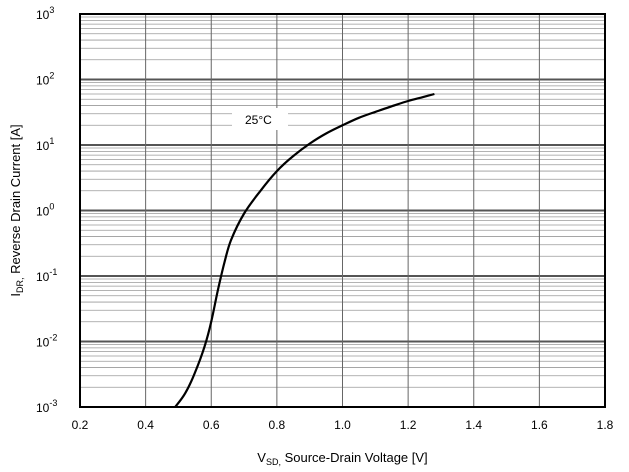 Image resolution: width=629 pixels, height=472 pixels. I want to click on y-tick-exponent: 2, so click(51, 76).